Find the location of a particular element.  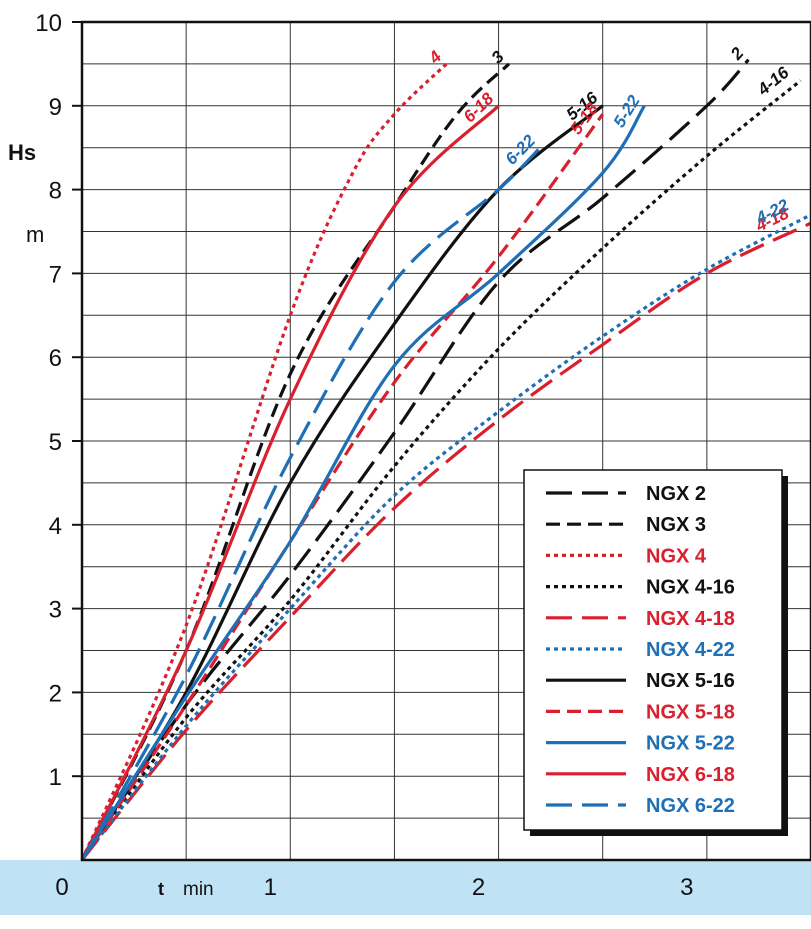

y-tick-labels: 1 2 3 4 5 6 7 8 9 10 is located at coordinates (58, 400).